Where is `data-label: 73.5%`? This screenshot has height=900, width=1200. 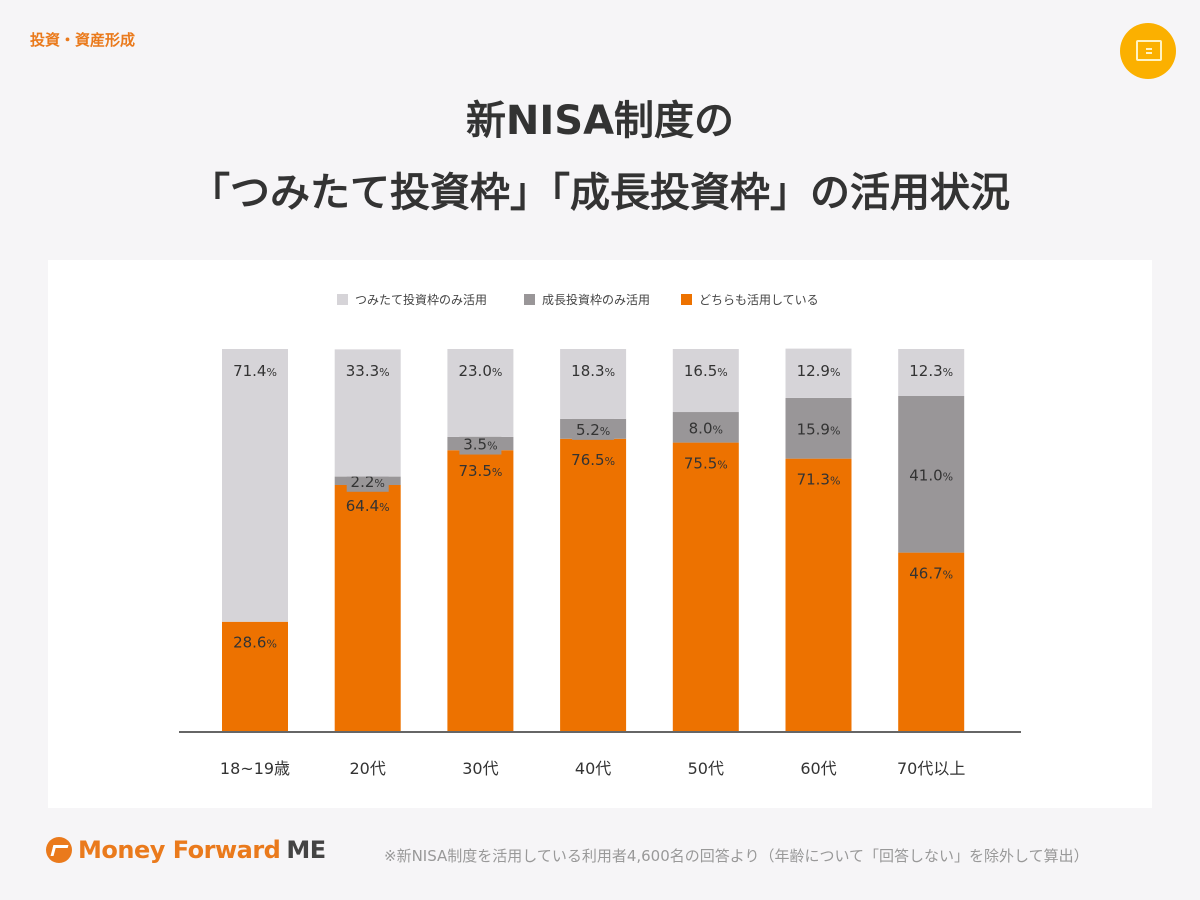 data-label: 73.5% is located at coordinates (480, 471).